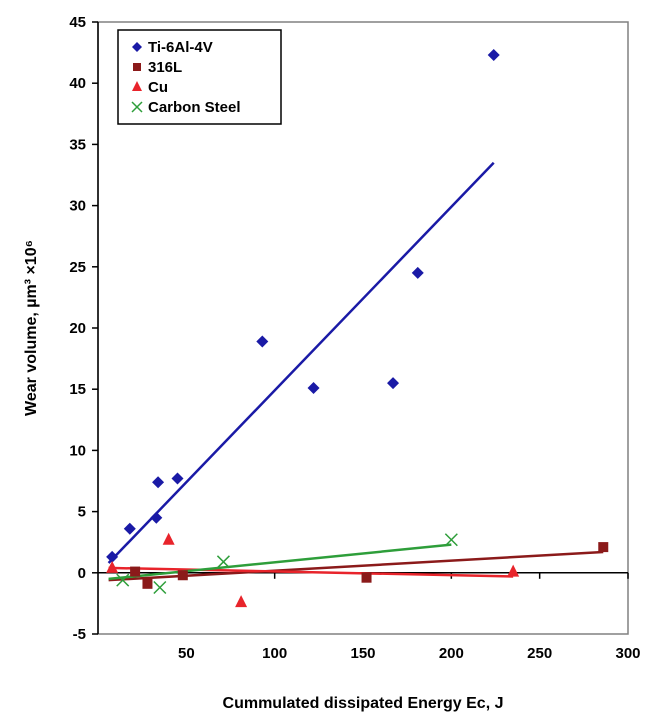 The height and width of the screenshot is (722, 653). Describe the element at coordinates (137, 47) in the screenshot. I see `legend-marker-ti-6al-4v` at that location.